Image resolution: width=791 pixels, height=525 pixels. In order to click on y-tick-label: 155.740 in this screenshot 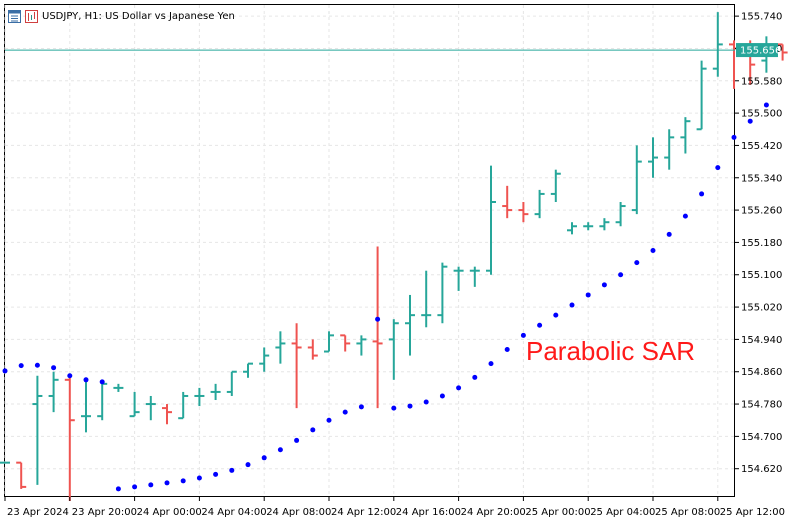, I will do `click(761, 17)`.